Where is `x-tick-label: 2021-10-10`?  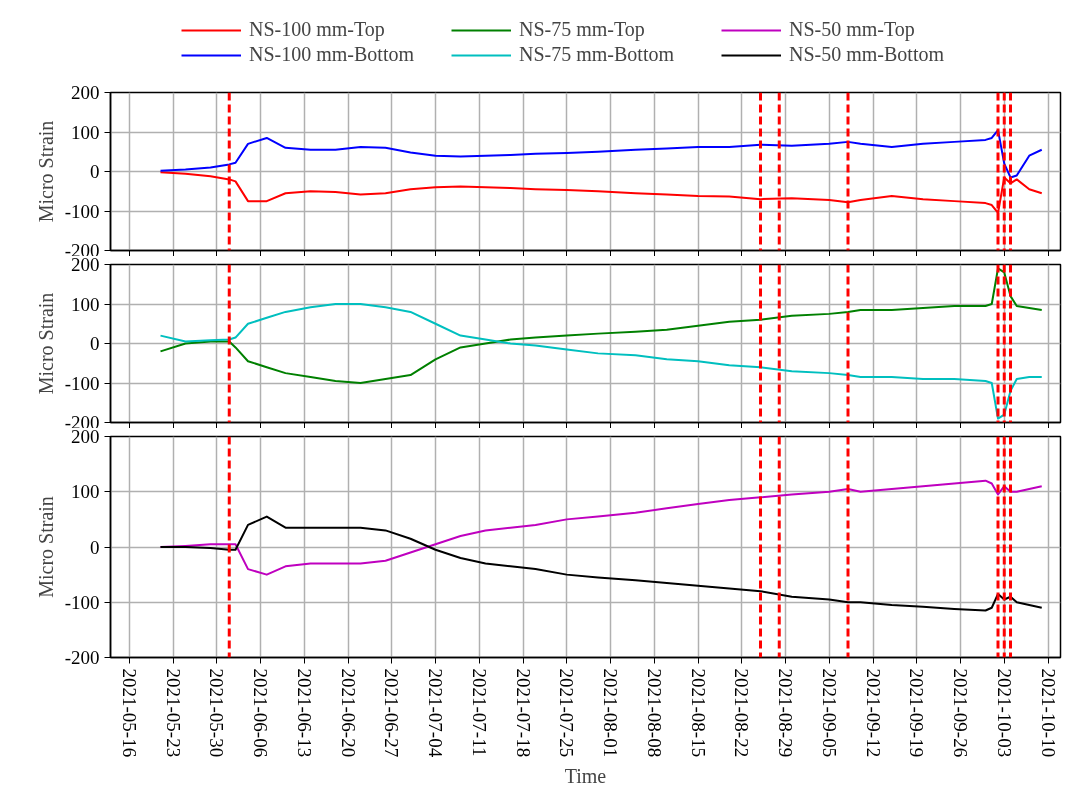
x-tick-label: 2021-10-10 is located at coordinates (1048, 713).